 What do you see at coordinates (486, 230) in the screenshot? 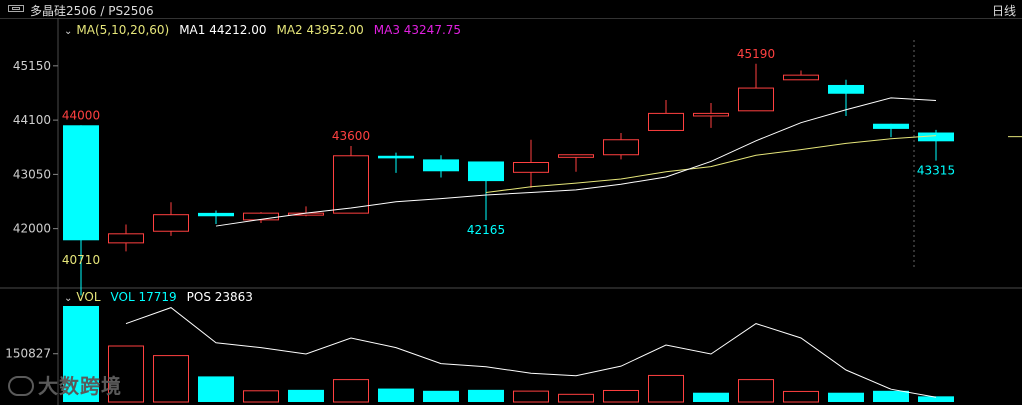
I see `price-annotation: 42165` at bounding box center [486, 230].